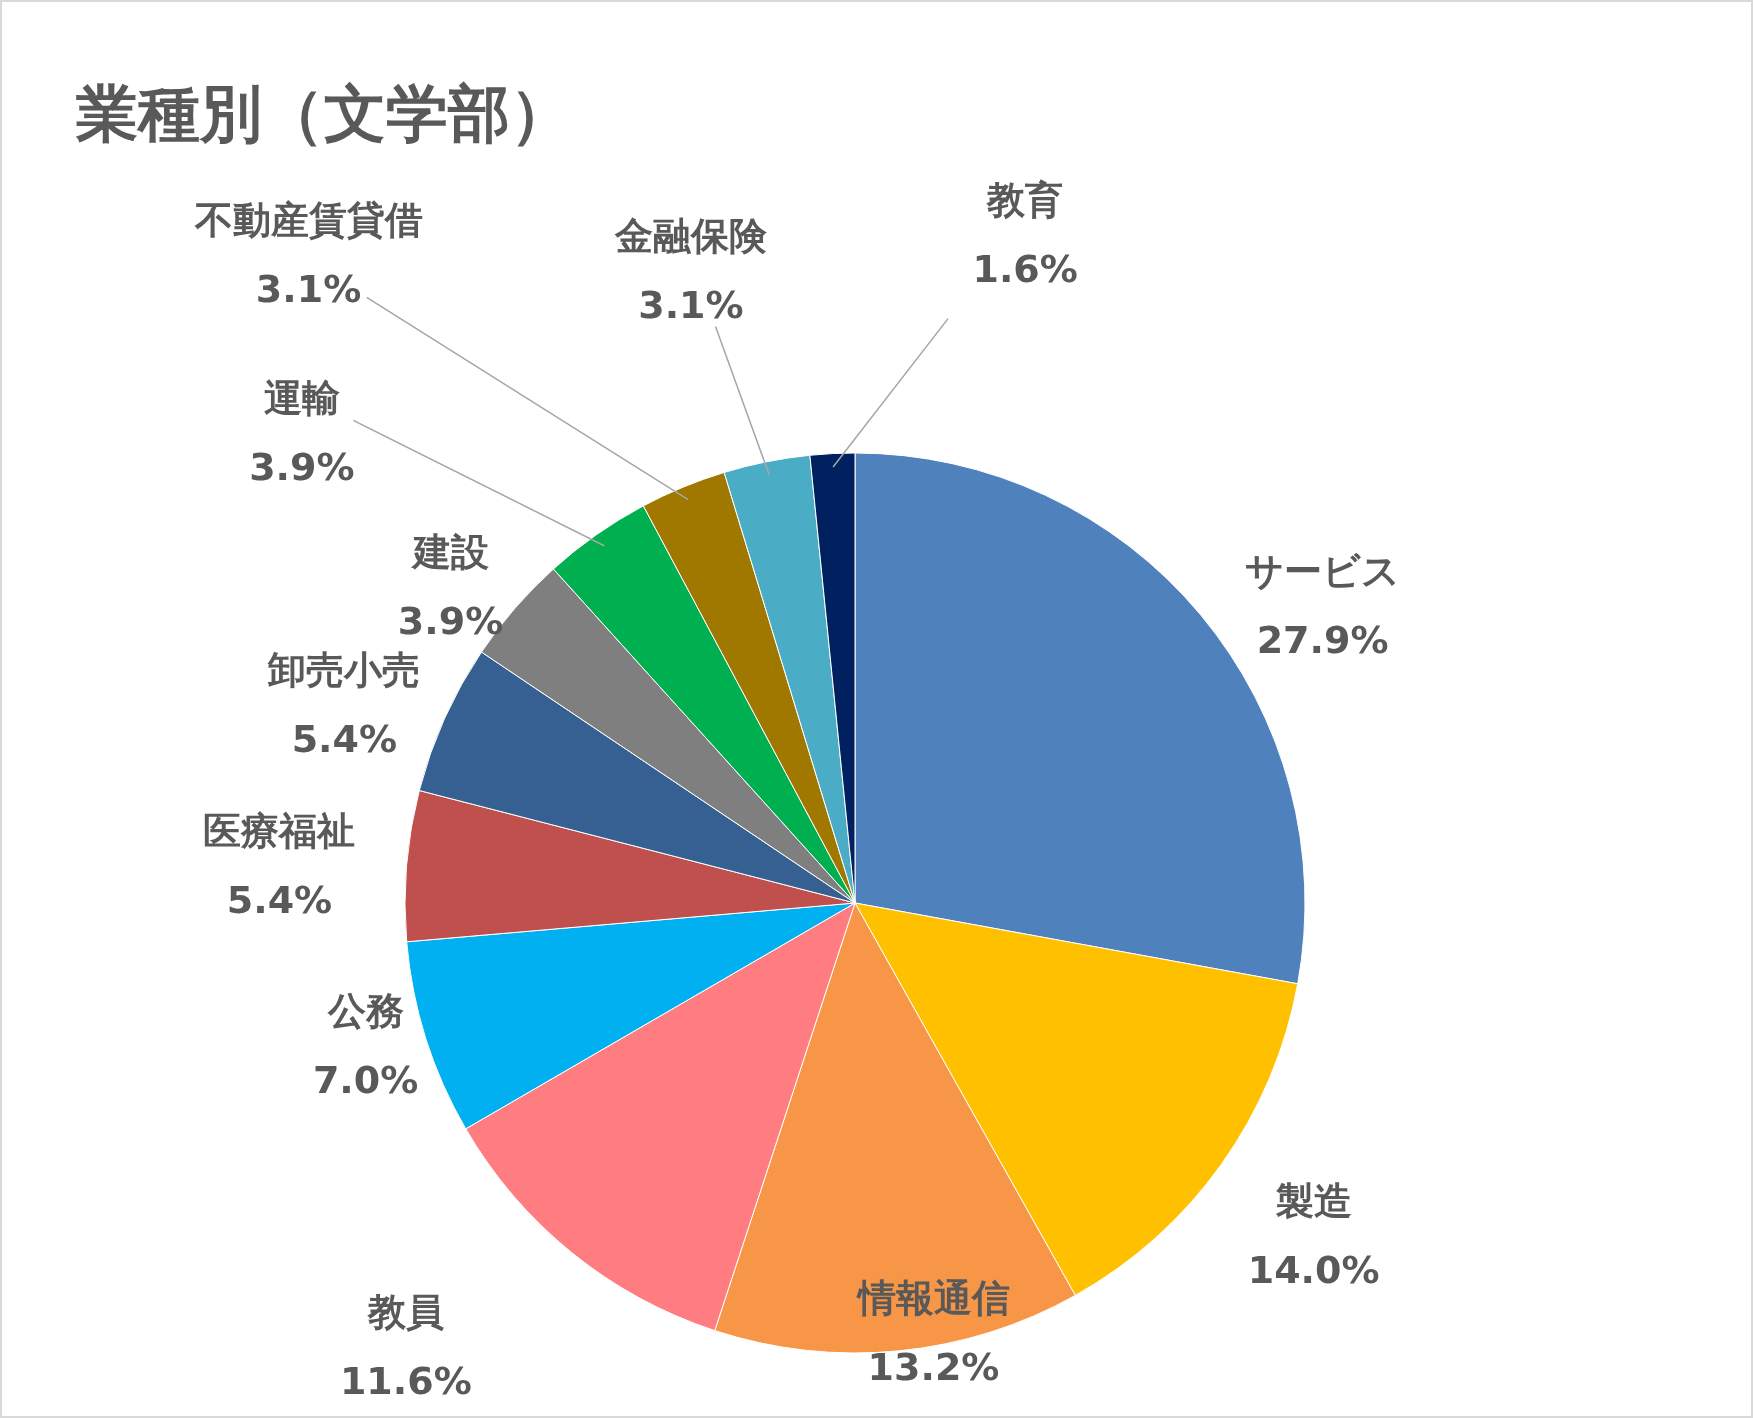 Image resolution: width=1753 pixels, height=1418 pixels. What do you see at coordinates (405, 1381) in the screenshot?
I see `data-label: 11.6%` at bounding box center [405, 1381].